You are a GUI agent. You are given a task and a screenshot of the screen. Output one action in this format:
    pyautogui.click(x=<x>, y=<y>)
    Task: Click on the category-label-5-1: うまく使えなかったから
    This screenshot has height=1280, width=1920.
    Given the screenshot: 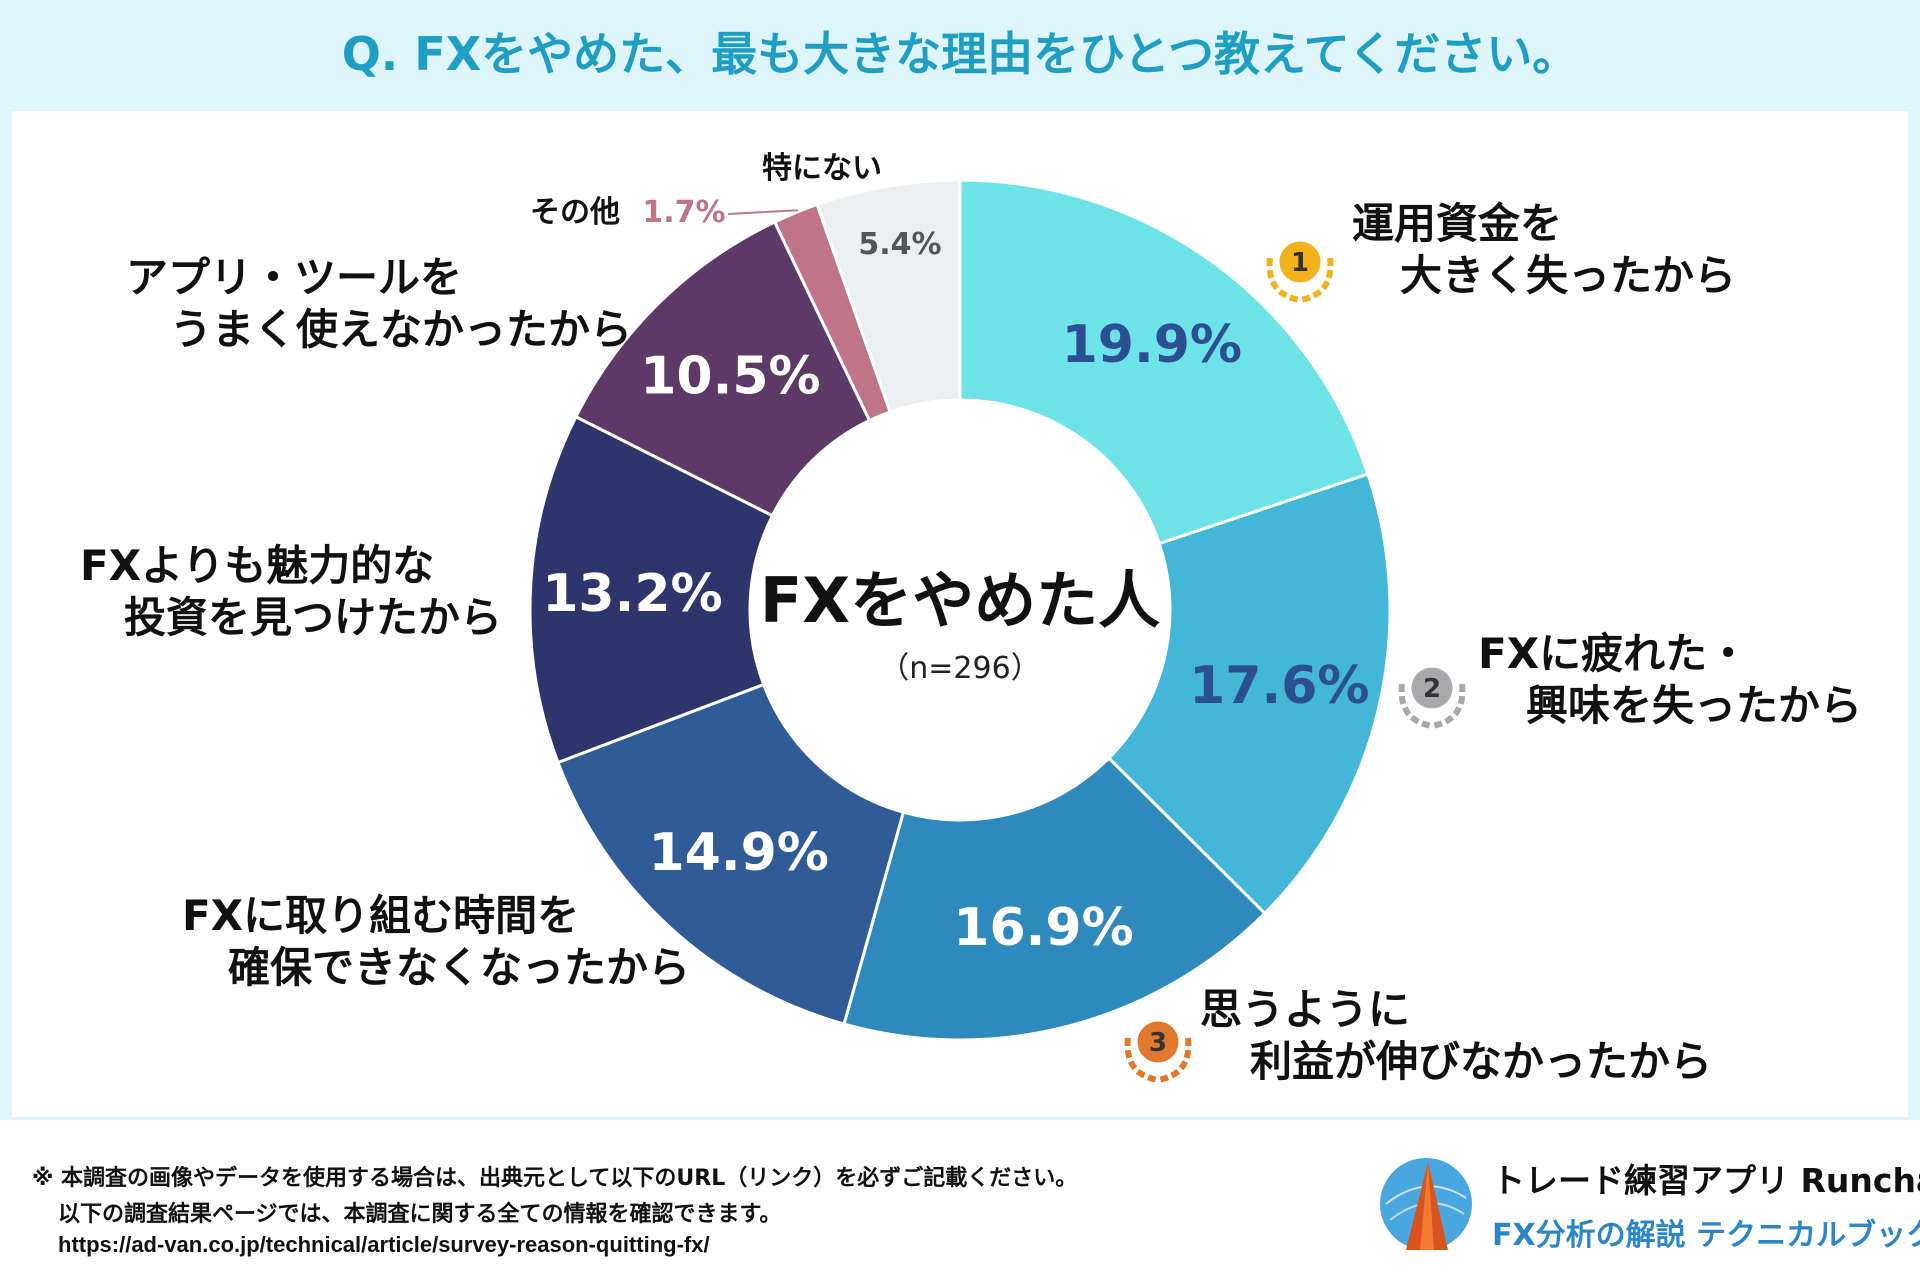 What is the action you would take?
    pyautogui.click(x=401, y=329)
    